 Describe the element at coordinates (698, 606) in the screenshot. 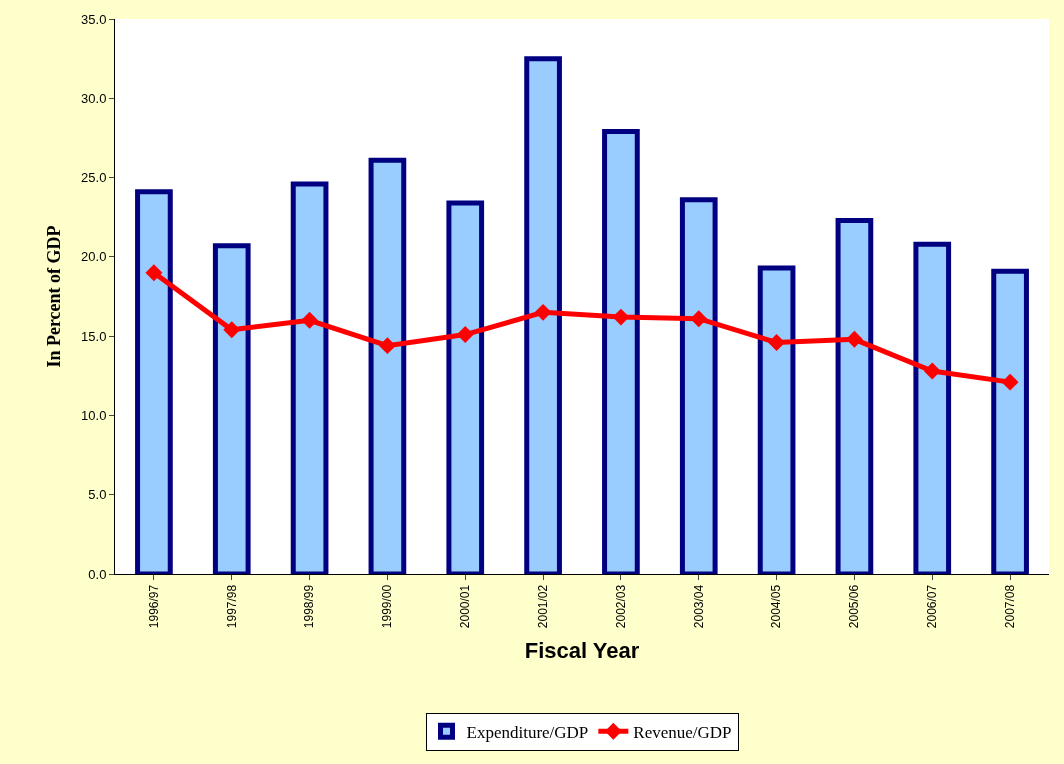

I see `x-tick-label: 2003/04` at that location.